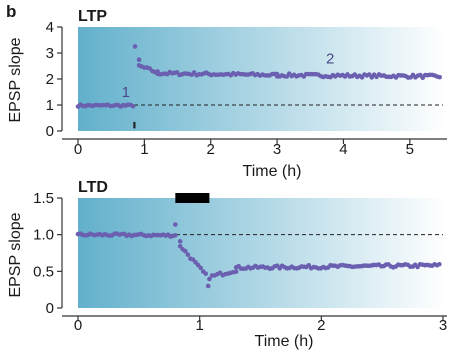 The width and height of the screenshot is (451, 353). Describe the element at coordinates (330, 58) in the screenshot. I see `ltp-annotation: 2` at that location.